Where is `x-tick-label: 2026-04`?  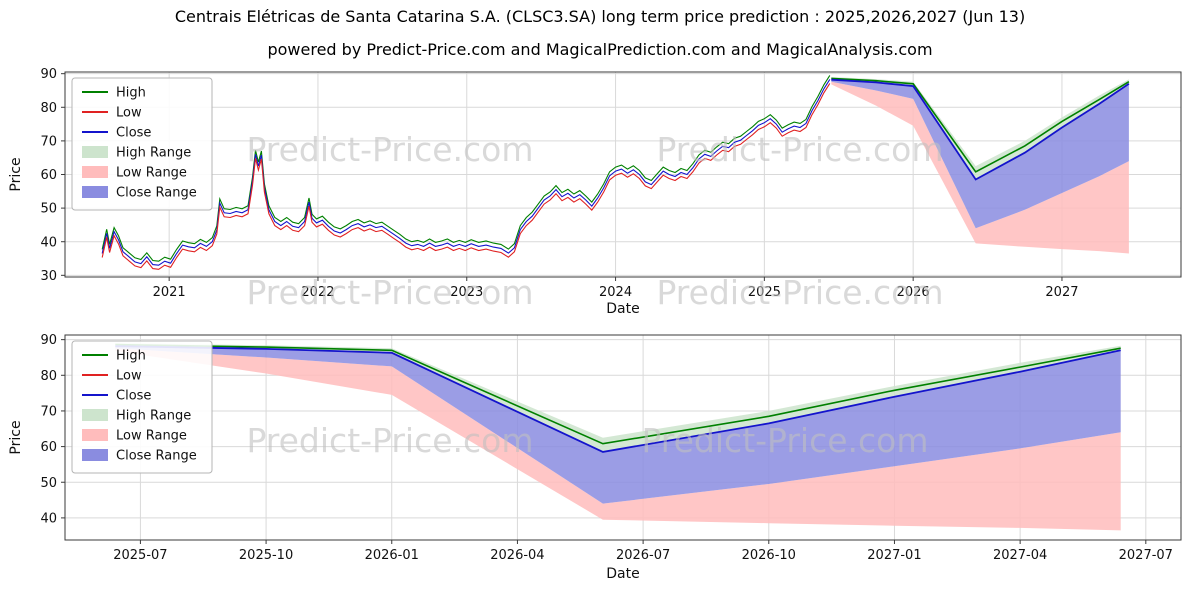 x-tick-label: 2026-04 is located at coordinates (517, 555).